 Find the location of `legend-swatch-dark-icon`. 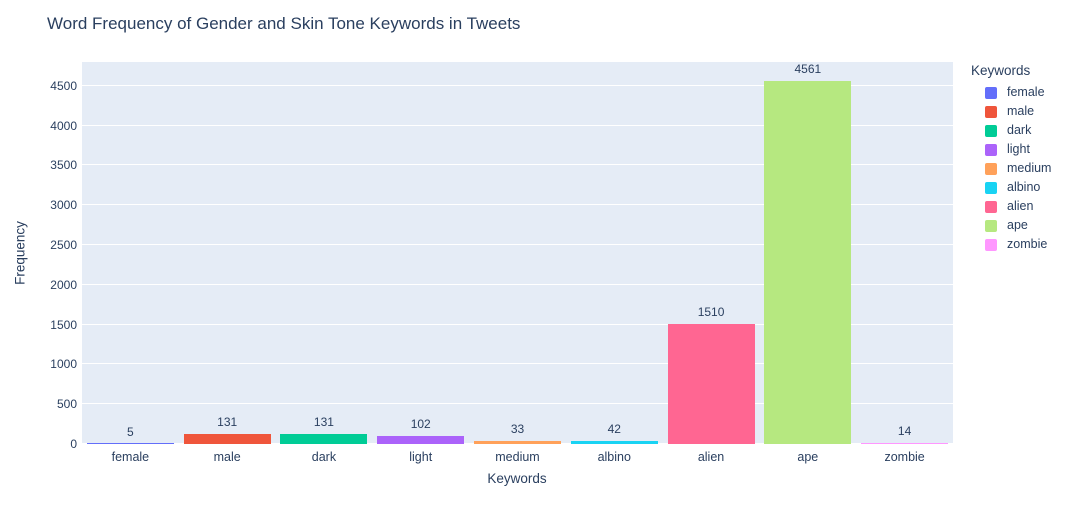

legend-swatch-dark-icon is located at coordinates (991, 130).